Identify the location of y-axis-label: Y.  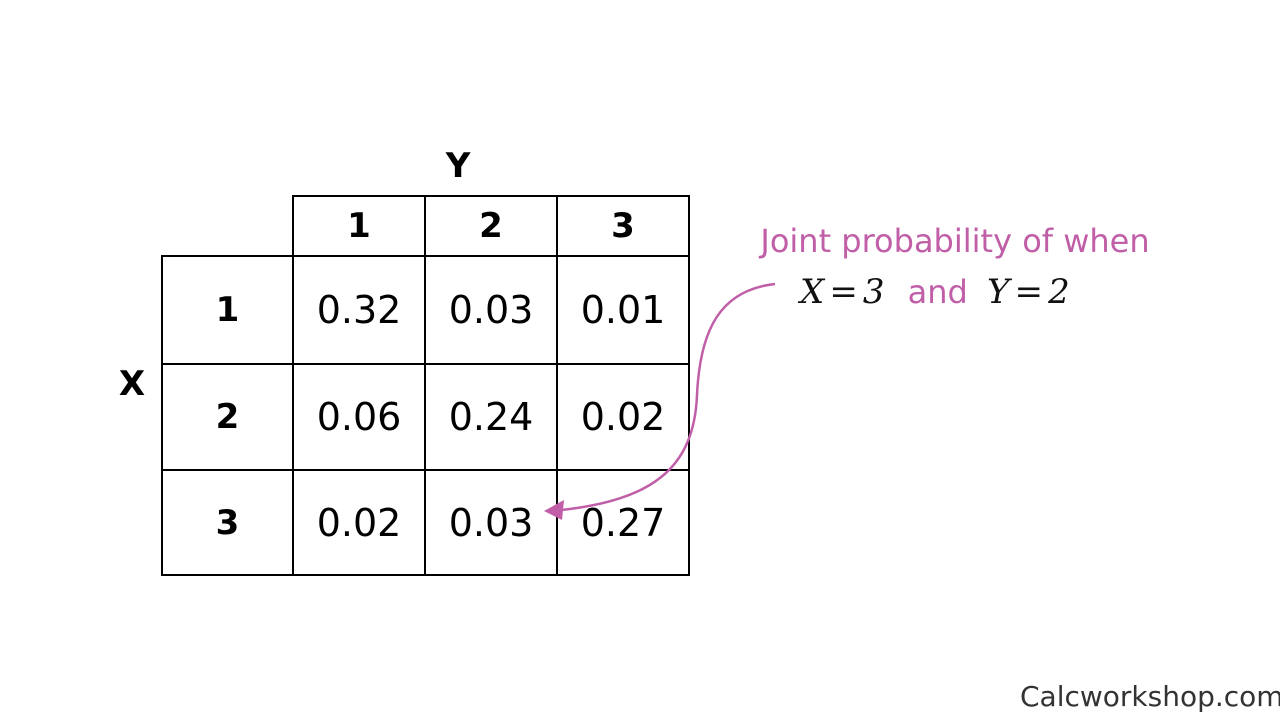
(458, 166).